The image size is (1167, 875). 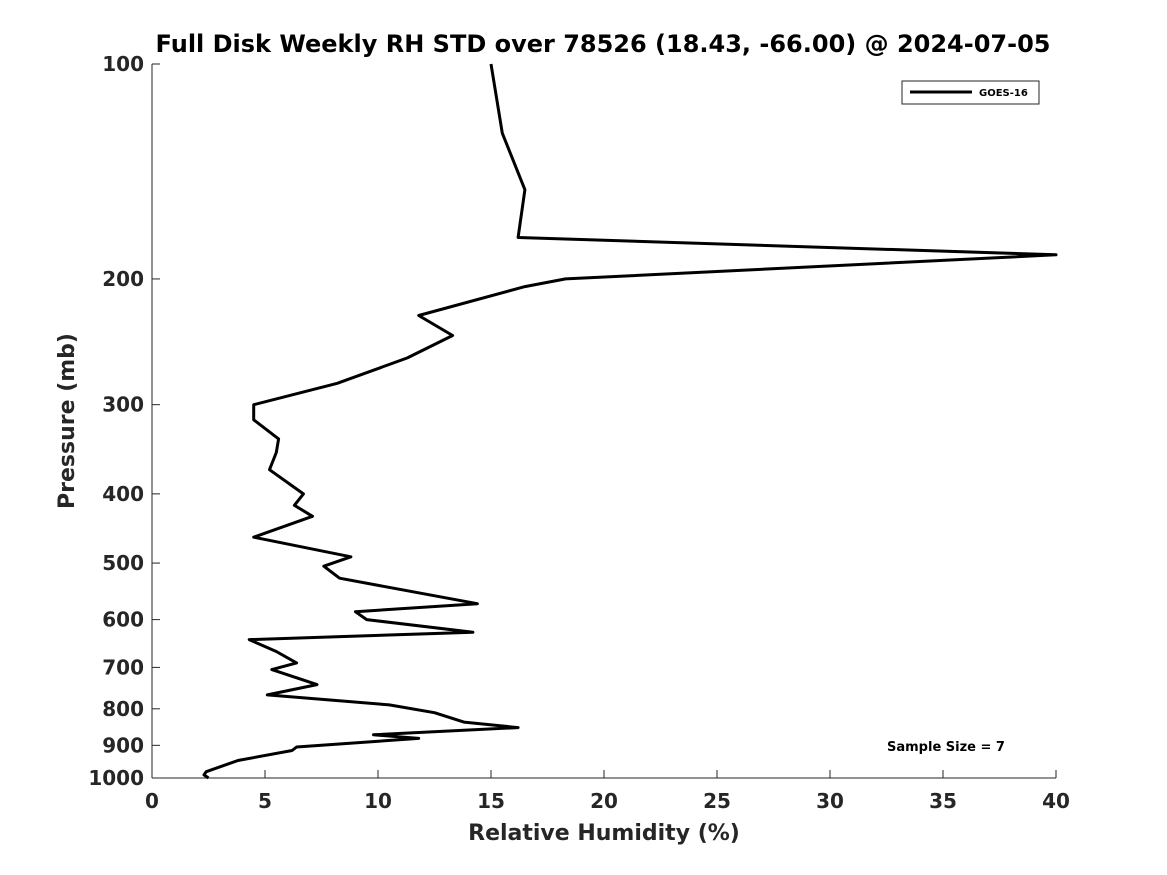 I want to click on y-tick-label: 400, so click(x=123, y=494).